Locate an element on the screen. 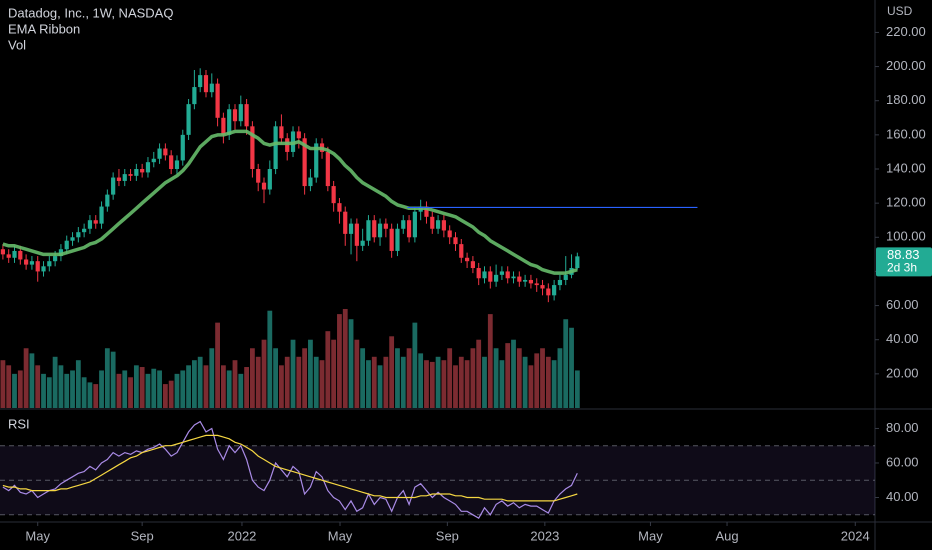  y-tick-label: 100.00 is located at coordinates (906, 236).